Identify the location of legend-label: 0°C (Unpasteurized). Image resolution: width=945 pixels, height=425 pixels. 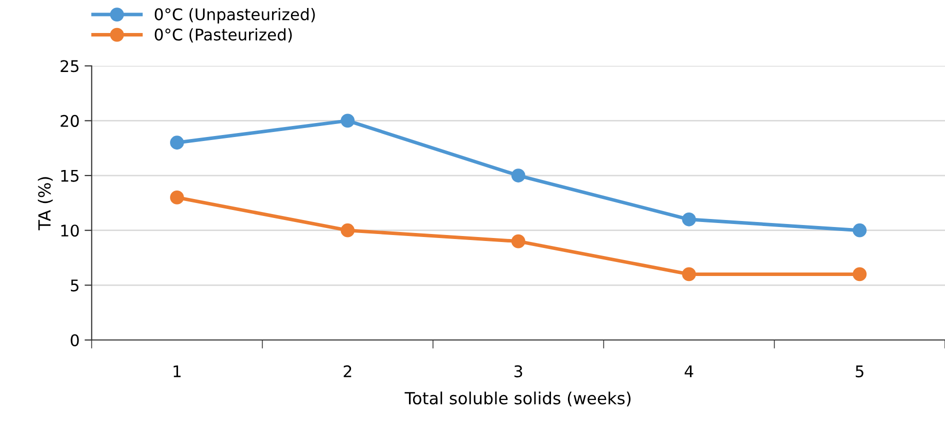
(234, 16).